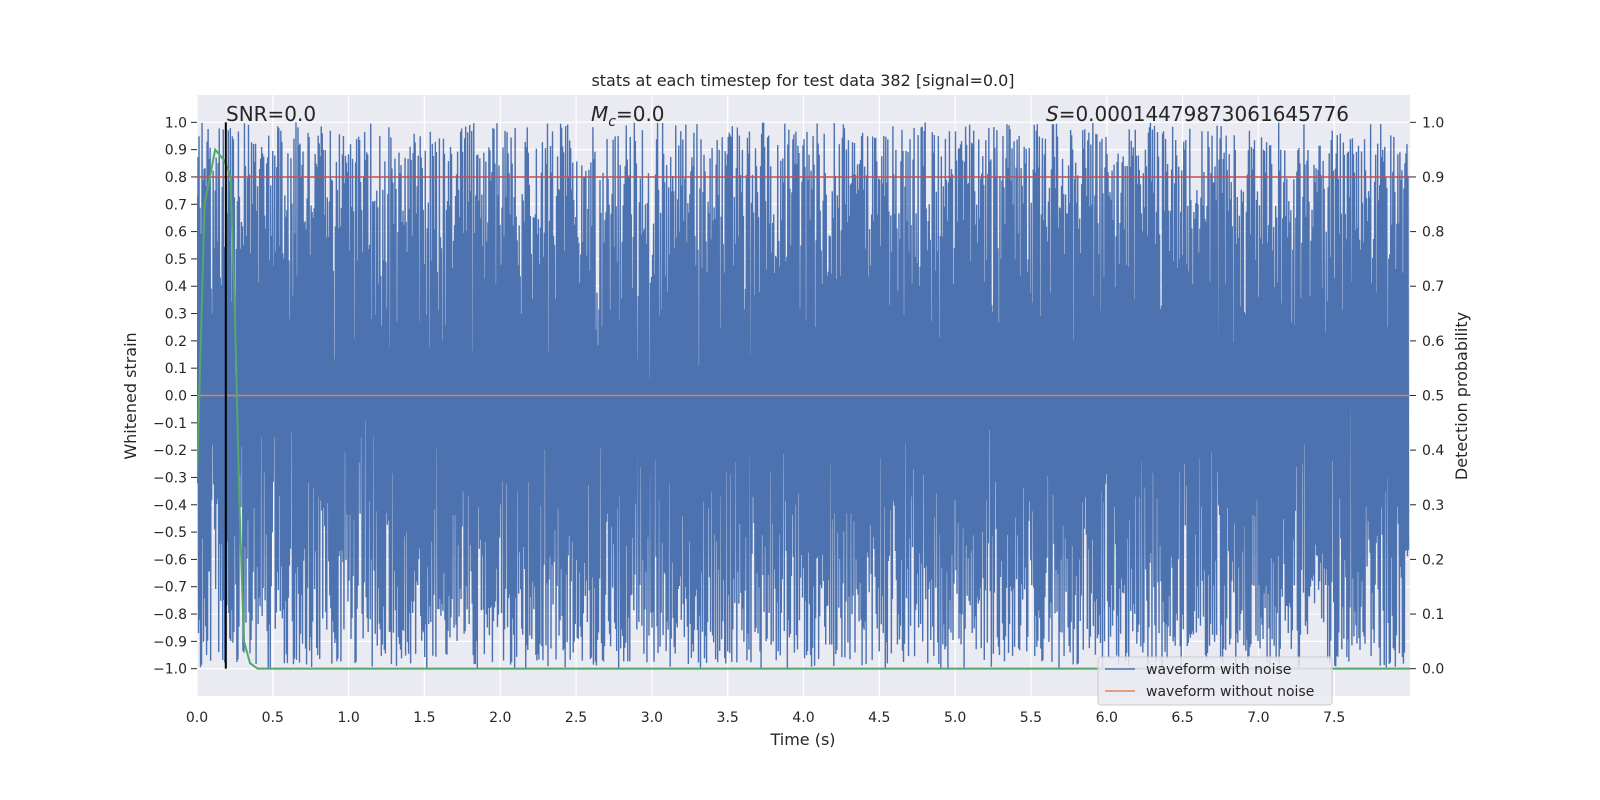  Describe the element at coordinates (1230, 692) in the screenshot. I see `legend-entry-clean: waveform without noise` at that location.